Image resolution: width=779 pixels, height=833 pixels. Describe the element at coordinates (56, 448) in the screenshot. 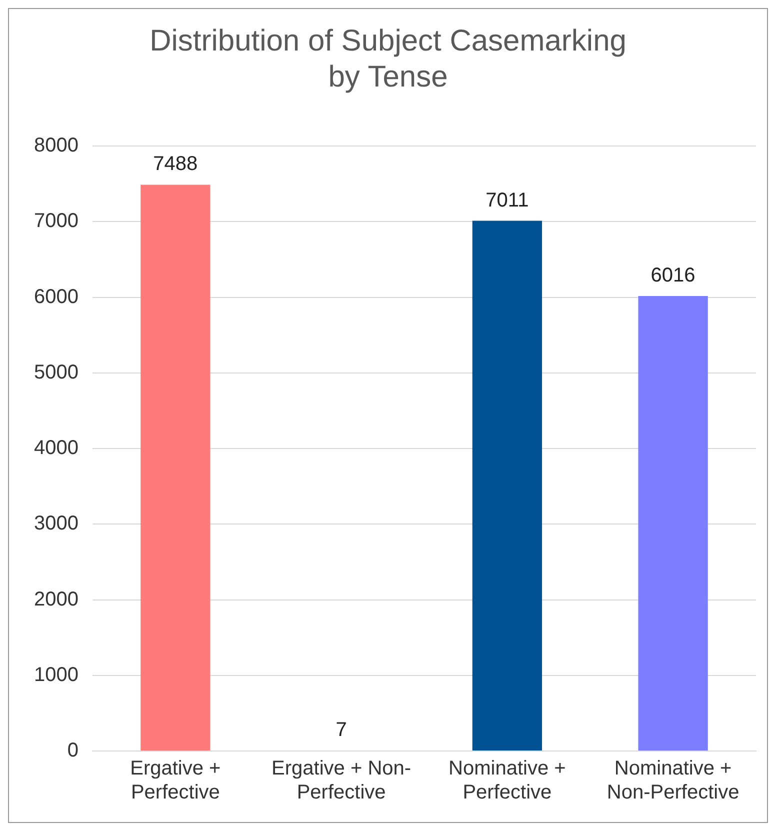

I see `y-tick-label: 4000` at that location.